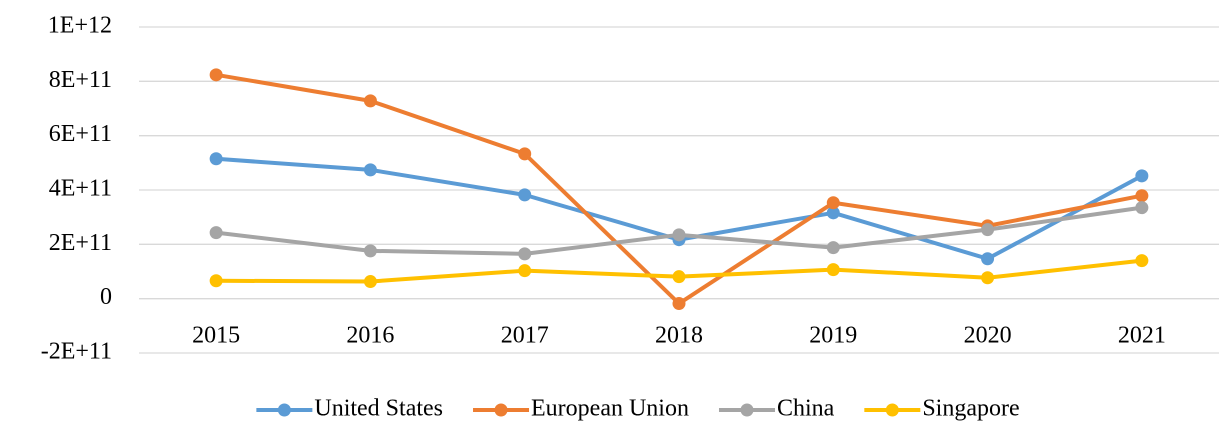 Image resolution: width=1227 pixels, height=426 pixels. Describe the element at coordinates (370, 336) in the screenshot. I see `x-tick-label: 2016` at that location.